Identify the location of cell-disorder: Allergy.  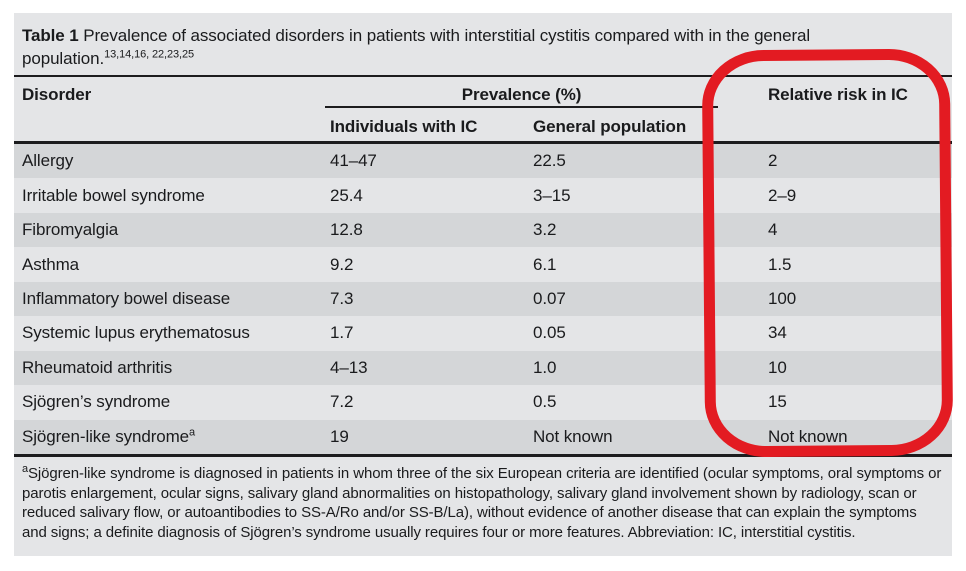
(176, 161).